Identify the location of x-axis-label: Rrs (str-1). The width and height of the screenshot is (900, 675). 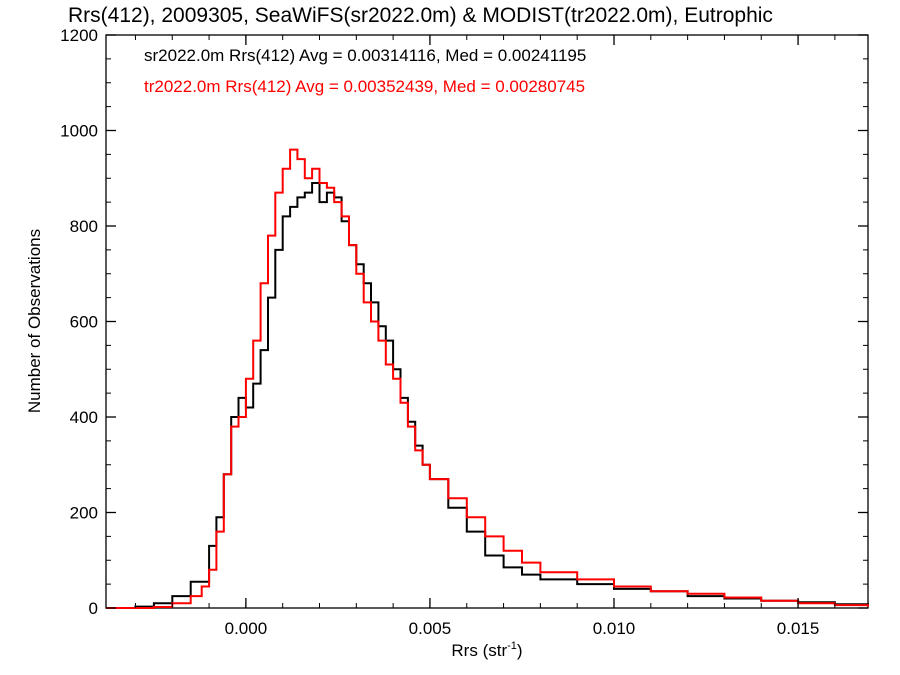
(486, 650).